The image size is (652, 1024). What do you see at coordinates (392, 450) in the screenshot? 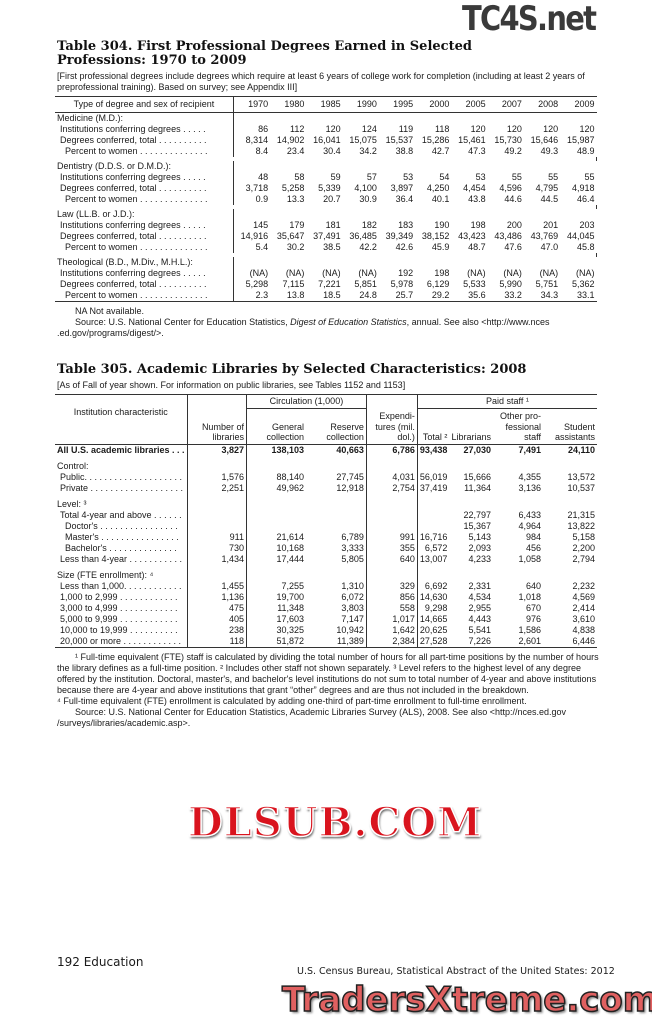
I see `cell-value: 6,786` at bounding box center [392, 450].